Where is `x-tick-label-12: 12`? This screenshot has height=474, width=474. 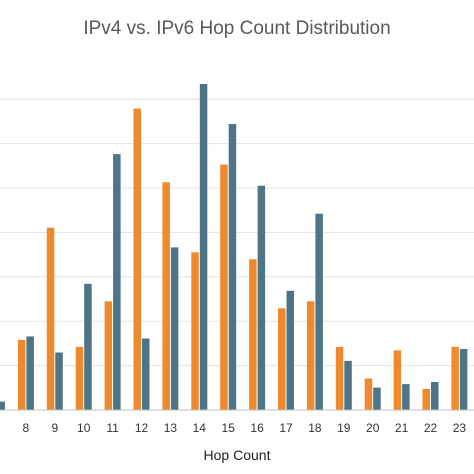
x-tick-label-12: 12 is located at coordinates (142, 428).